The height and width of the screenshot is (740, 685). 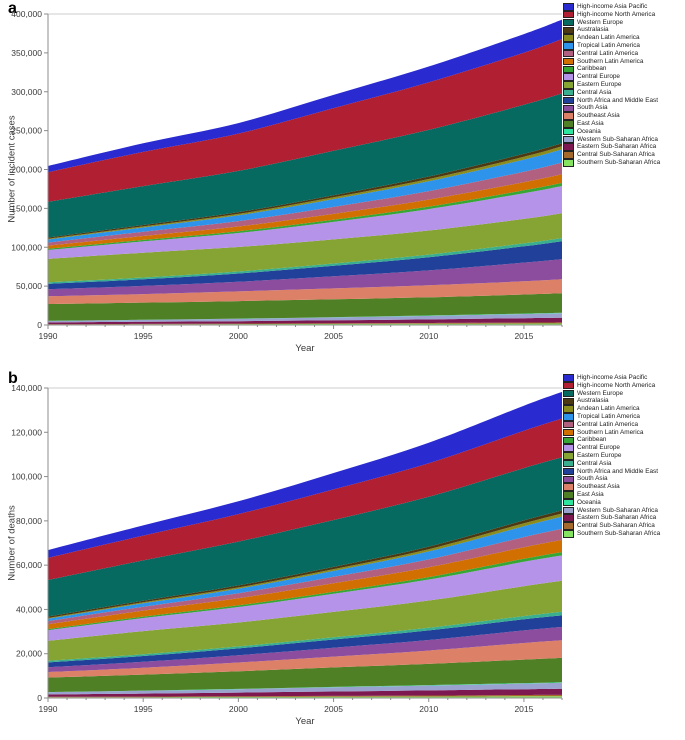 I want to click on legend-item: Central Asia, so click(x=611, y=93).